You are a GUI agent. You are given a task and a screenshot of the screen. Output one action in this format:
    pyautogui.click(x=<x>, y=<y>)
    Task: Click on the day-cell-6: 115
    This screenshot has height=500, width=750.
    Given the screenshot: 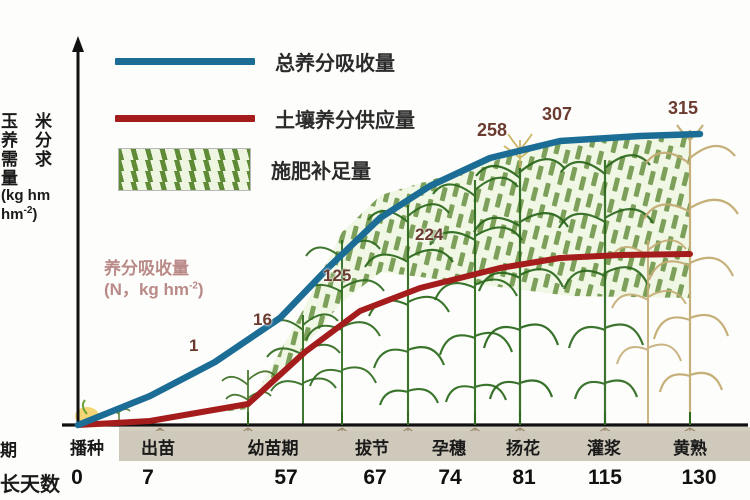 What is the action you would take?
    pyautogui.click(x=605, y=477)
    